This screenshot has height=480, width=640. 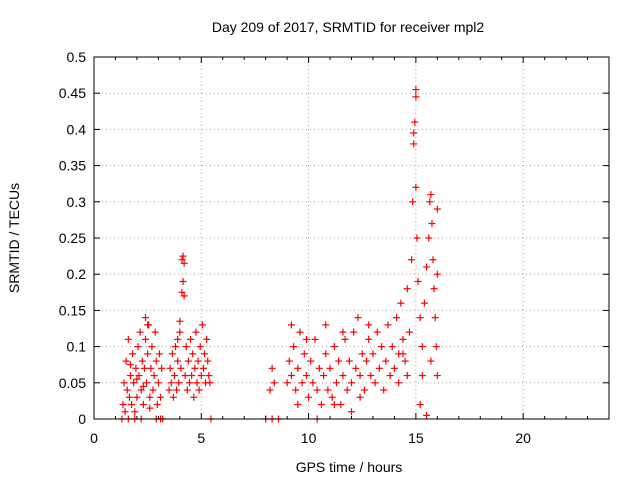 I want to click on y-tick-label: 0.15, so click(x=72, y=310).